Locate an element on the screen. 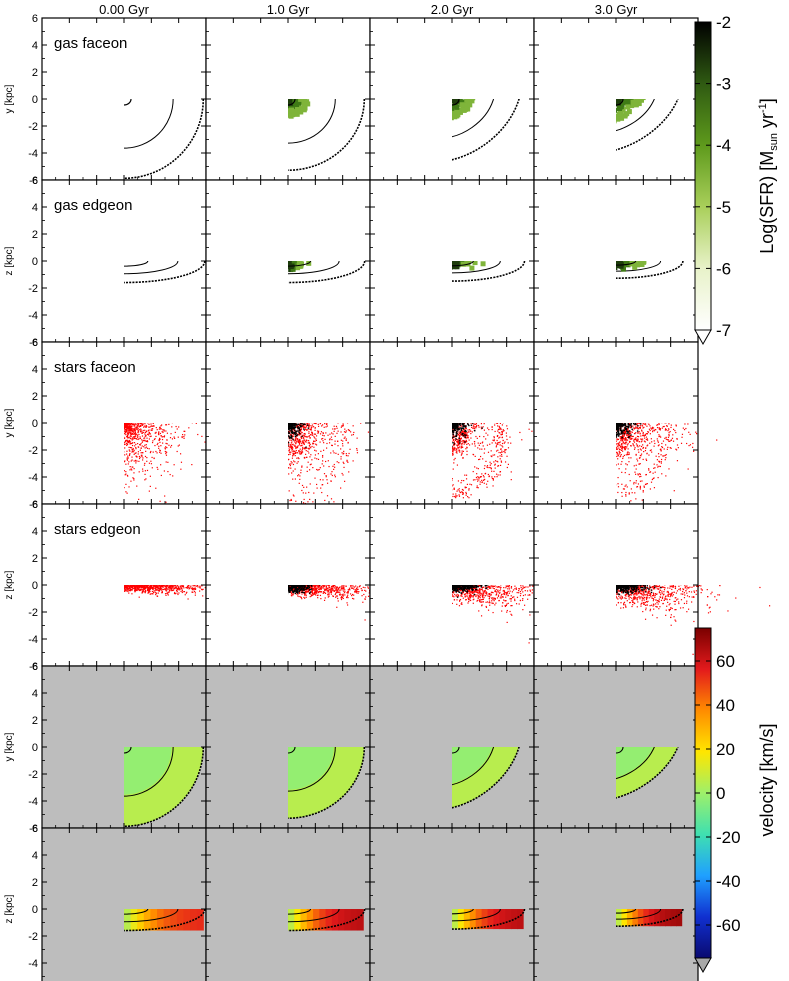 The image size is (789, 981). gas-outer-contour is located at coordinates (649, 126).